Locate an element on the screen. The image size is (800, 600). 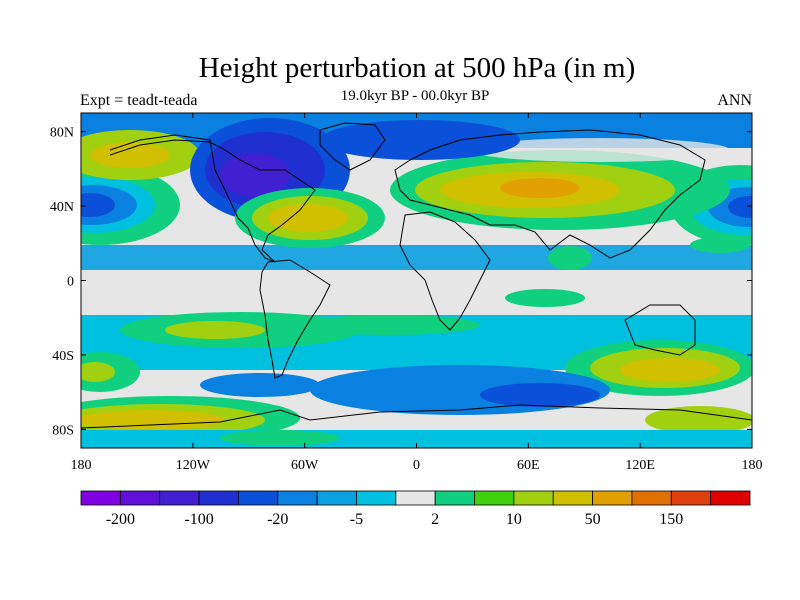
satl-green is located at coordinates (390, 325).